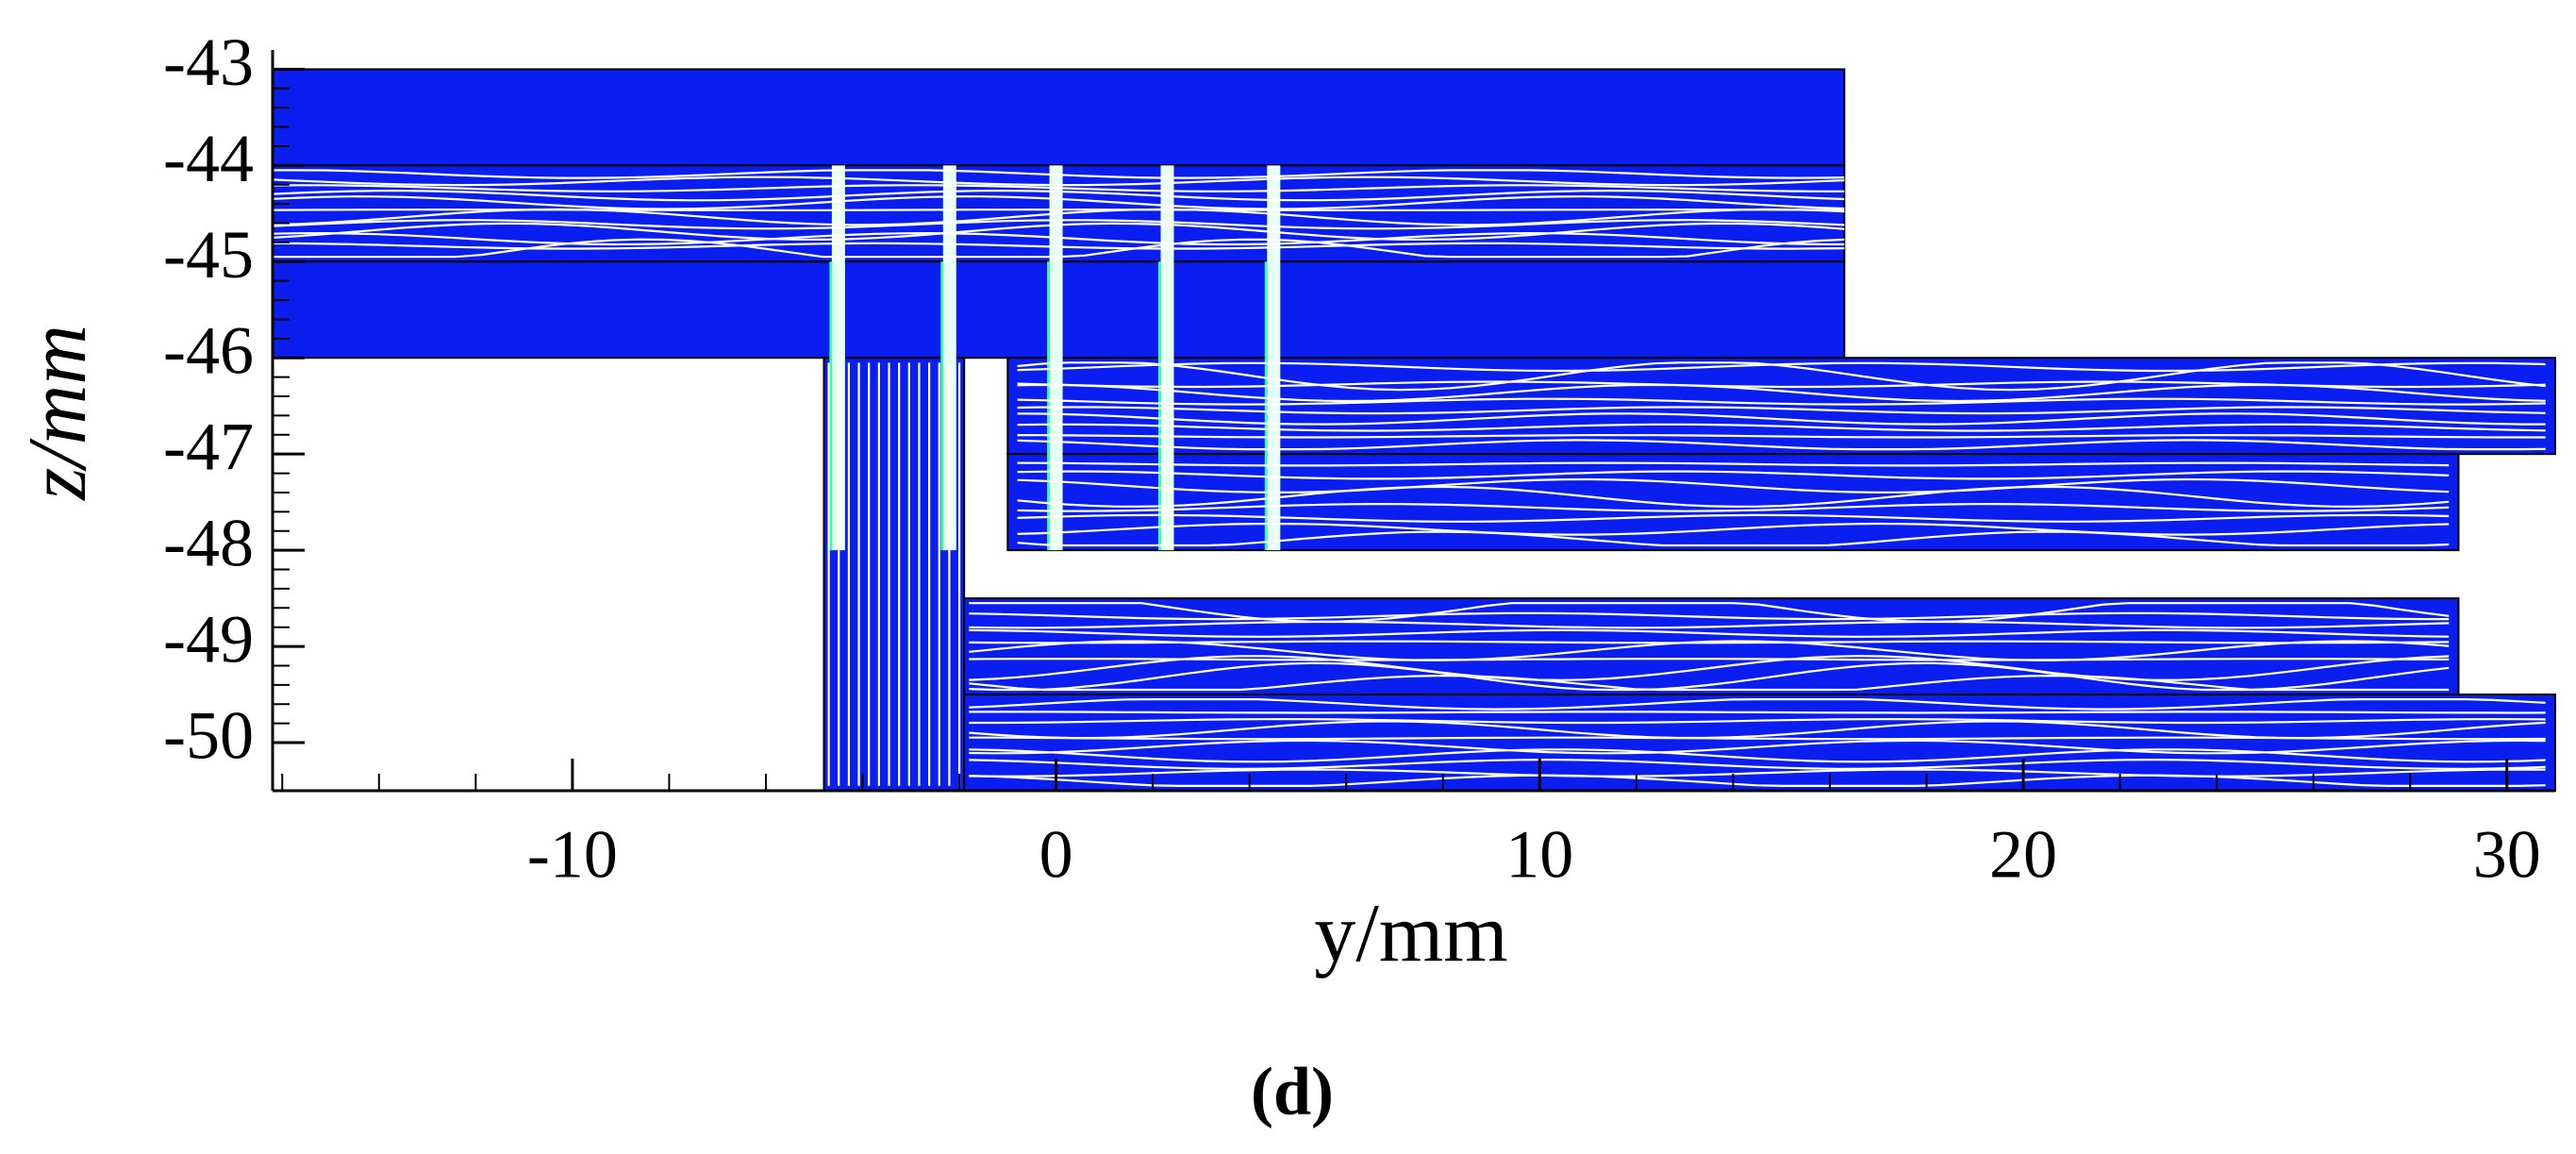 The width and height of the screenshot is (2576, 1154). What do you see at coordinates (208, 158) in the screenshot?
I see `y-tick-label: -44` at bounding box center [208, 158].